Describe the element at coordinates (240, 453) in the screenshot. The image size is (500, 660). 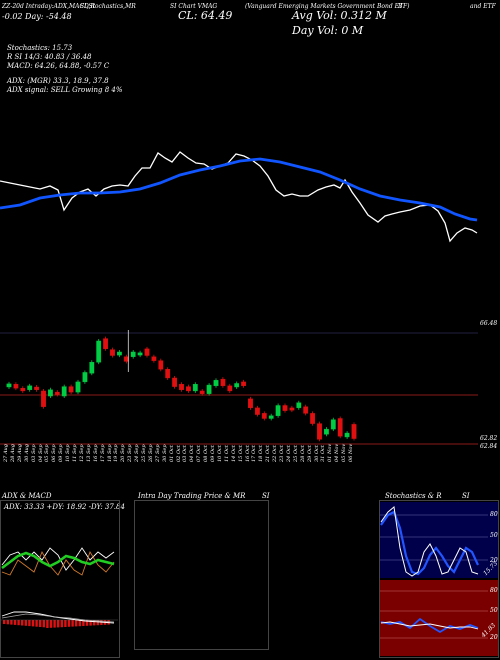
I see `date-tick: 15 Oct` at that location.